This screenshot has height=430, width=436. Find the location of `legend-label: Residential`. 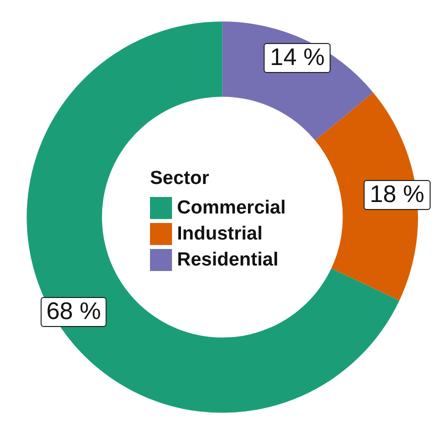

legend-label: Residential is located at coordinates (227, 260).